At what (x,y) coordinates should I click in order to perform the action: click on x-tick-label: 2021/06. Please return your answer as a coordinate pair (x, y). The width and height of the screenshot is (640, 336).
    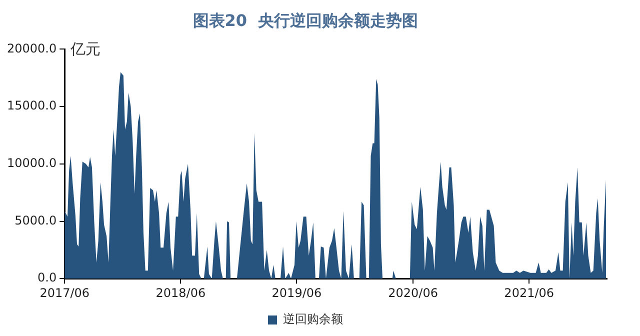
    Looking at the image, I should click on (529, 293).